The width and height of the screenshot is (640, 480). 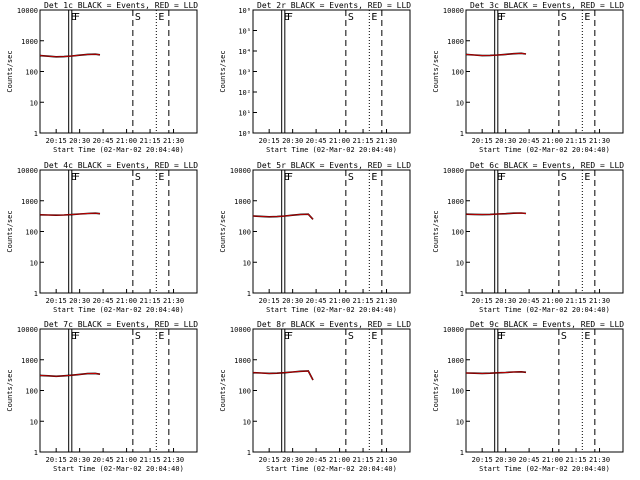 What do you see at coordinates (121, 324) in the screenshot?
I see `panel-title: Det 7c BLACK = Events, RED = LLD` at bounding box center [121, 324].